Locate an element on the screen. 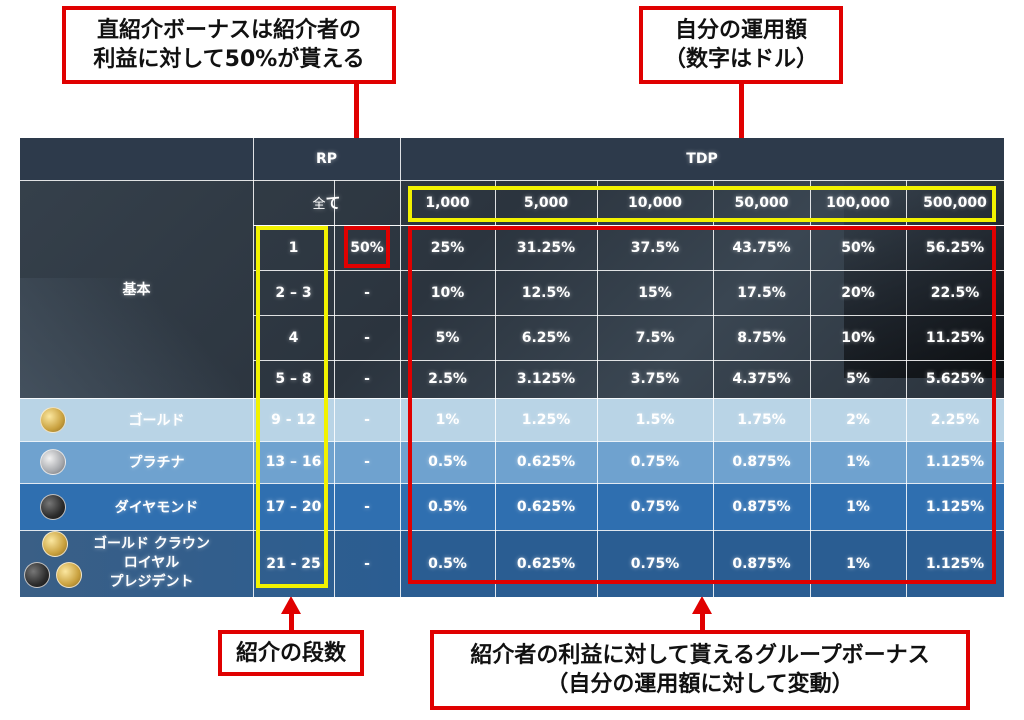  rank-name: ゴールド is located at coordinates (156, 420).